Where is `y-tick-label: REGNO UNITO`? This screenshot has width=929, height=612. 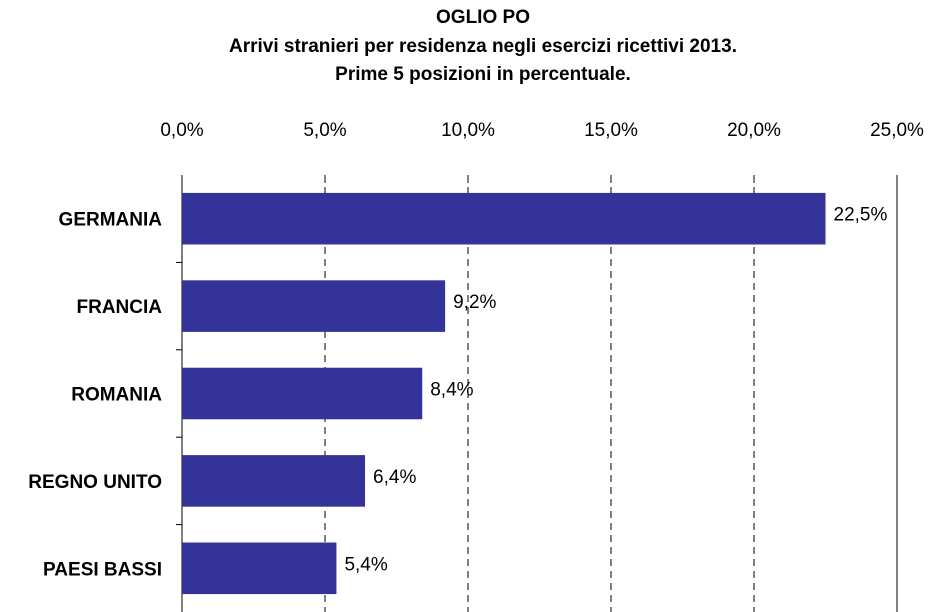
y-tick-label: REGNO UNITO is located at coordinates (95, 482).